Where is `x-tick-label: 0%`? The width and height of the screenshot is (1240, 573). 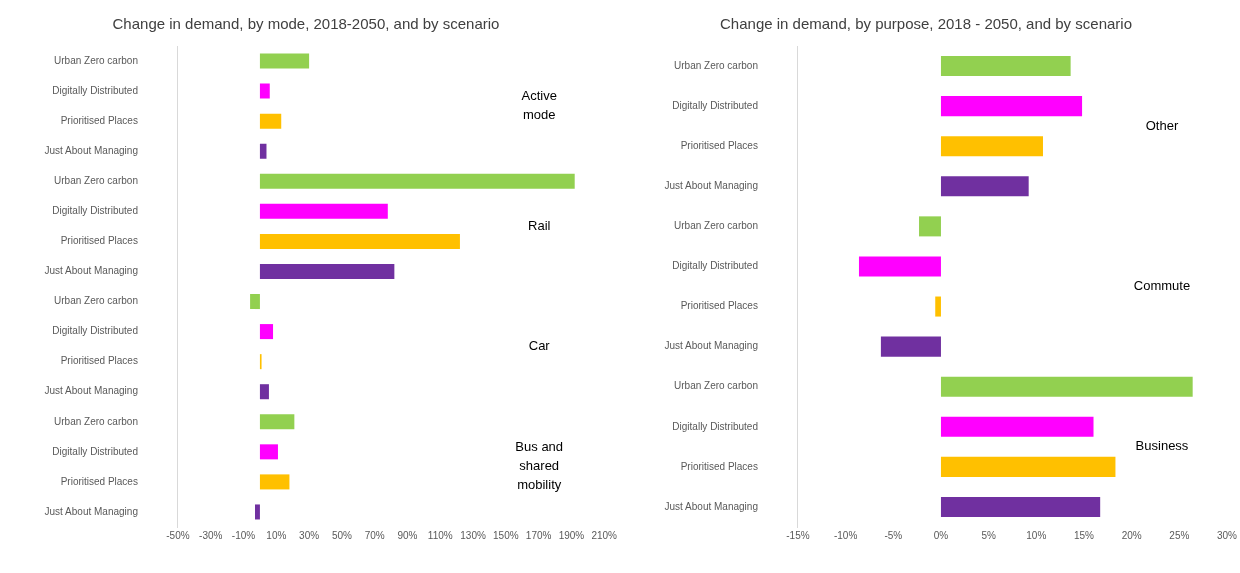 x-tick-label: 0% is located at coordinates (941, 535).